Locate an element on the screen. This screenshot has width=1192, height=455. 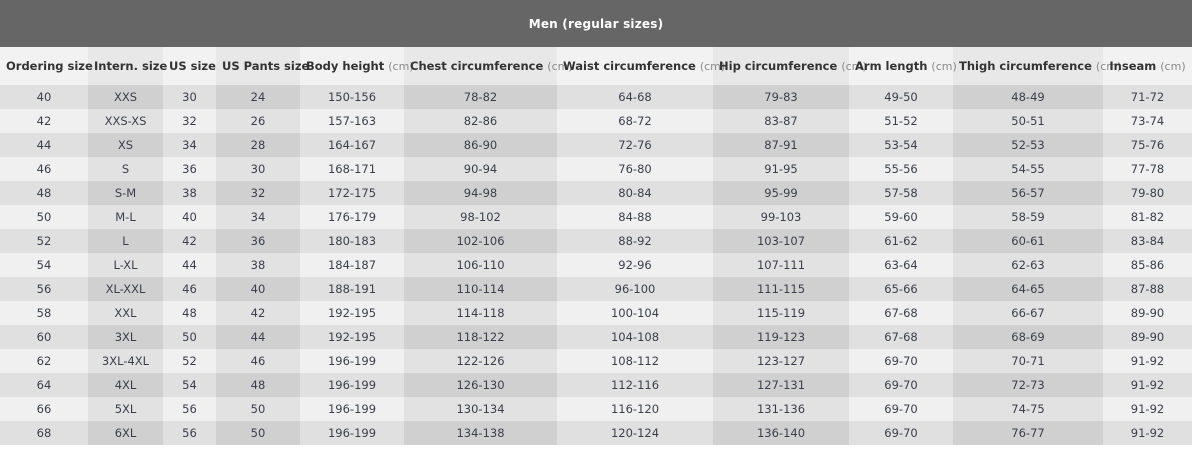
column-header-body-height: Body height (cm) is located at coordinates (357, 66).